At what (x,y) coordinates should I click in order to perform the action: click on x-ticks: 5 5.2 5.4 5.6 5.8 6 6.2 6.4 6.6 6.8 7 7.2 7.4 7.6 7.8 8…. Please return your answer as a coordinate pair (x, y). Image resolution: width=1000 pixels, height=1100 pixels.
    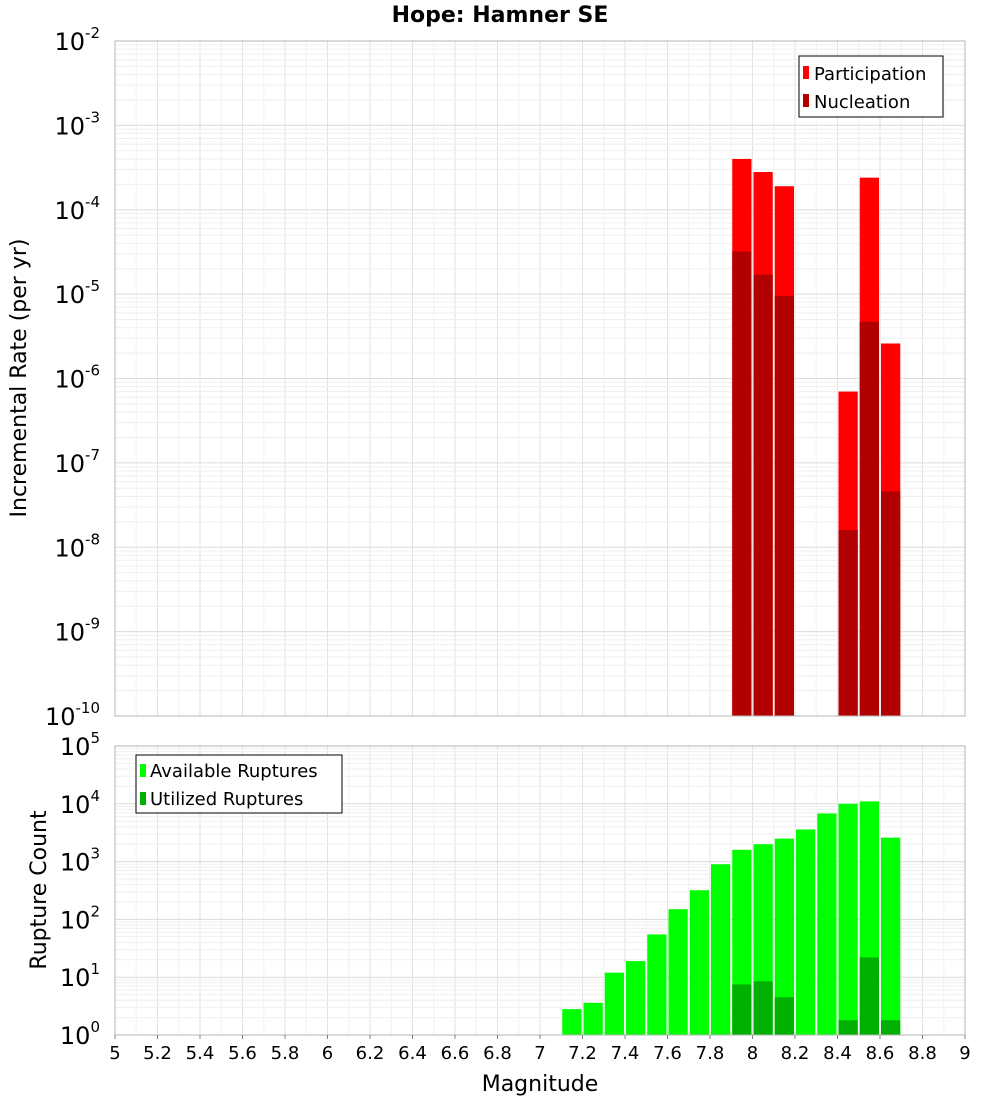
    Looking at the image, I should click on (540, 1049).